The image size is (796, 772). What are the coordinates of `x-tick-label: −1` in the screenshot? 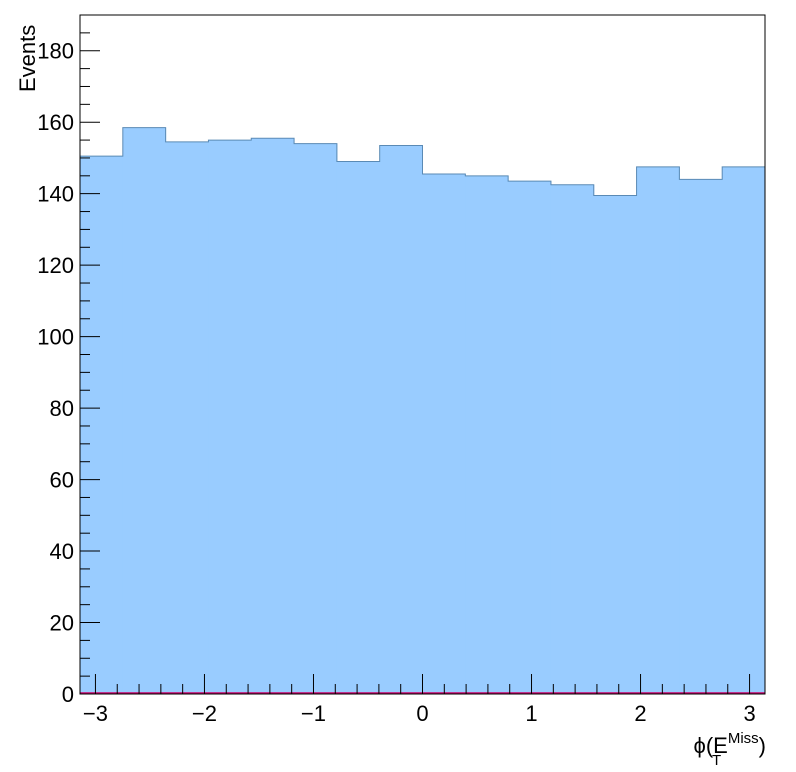 It's located at (313, 713).